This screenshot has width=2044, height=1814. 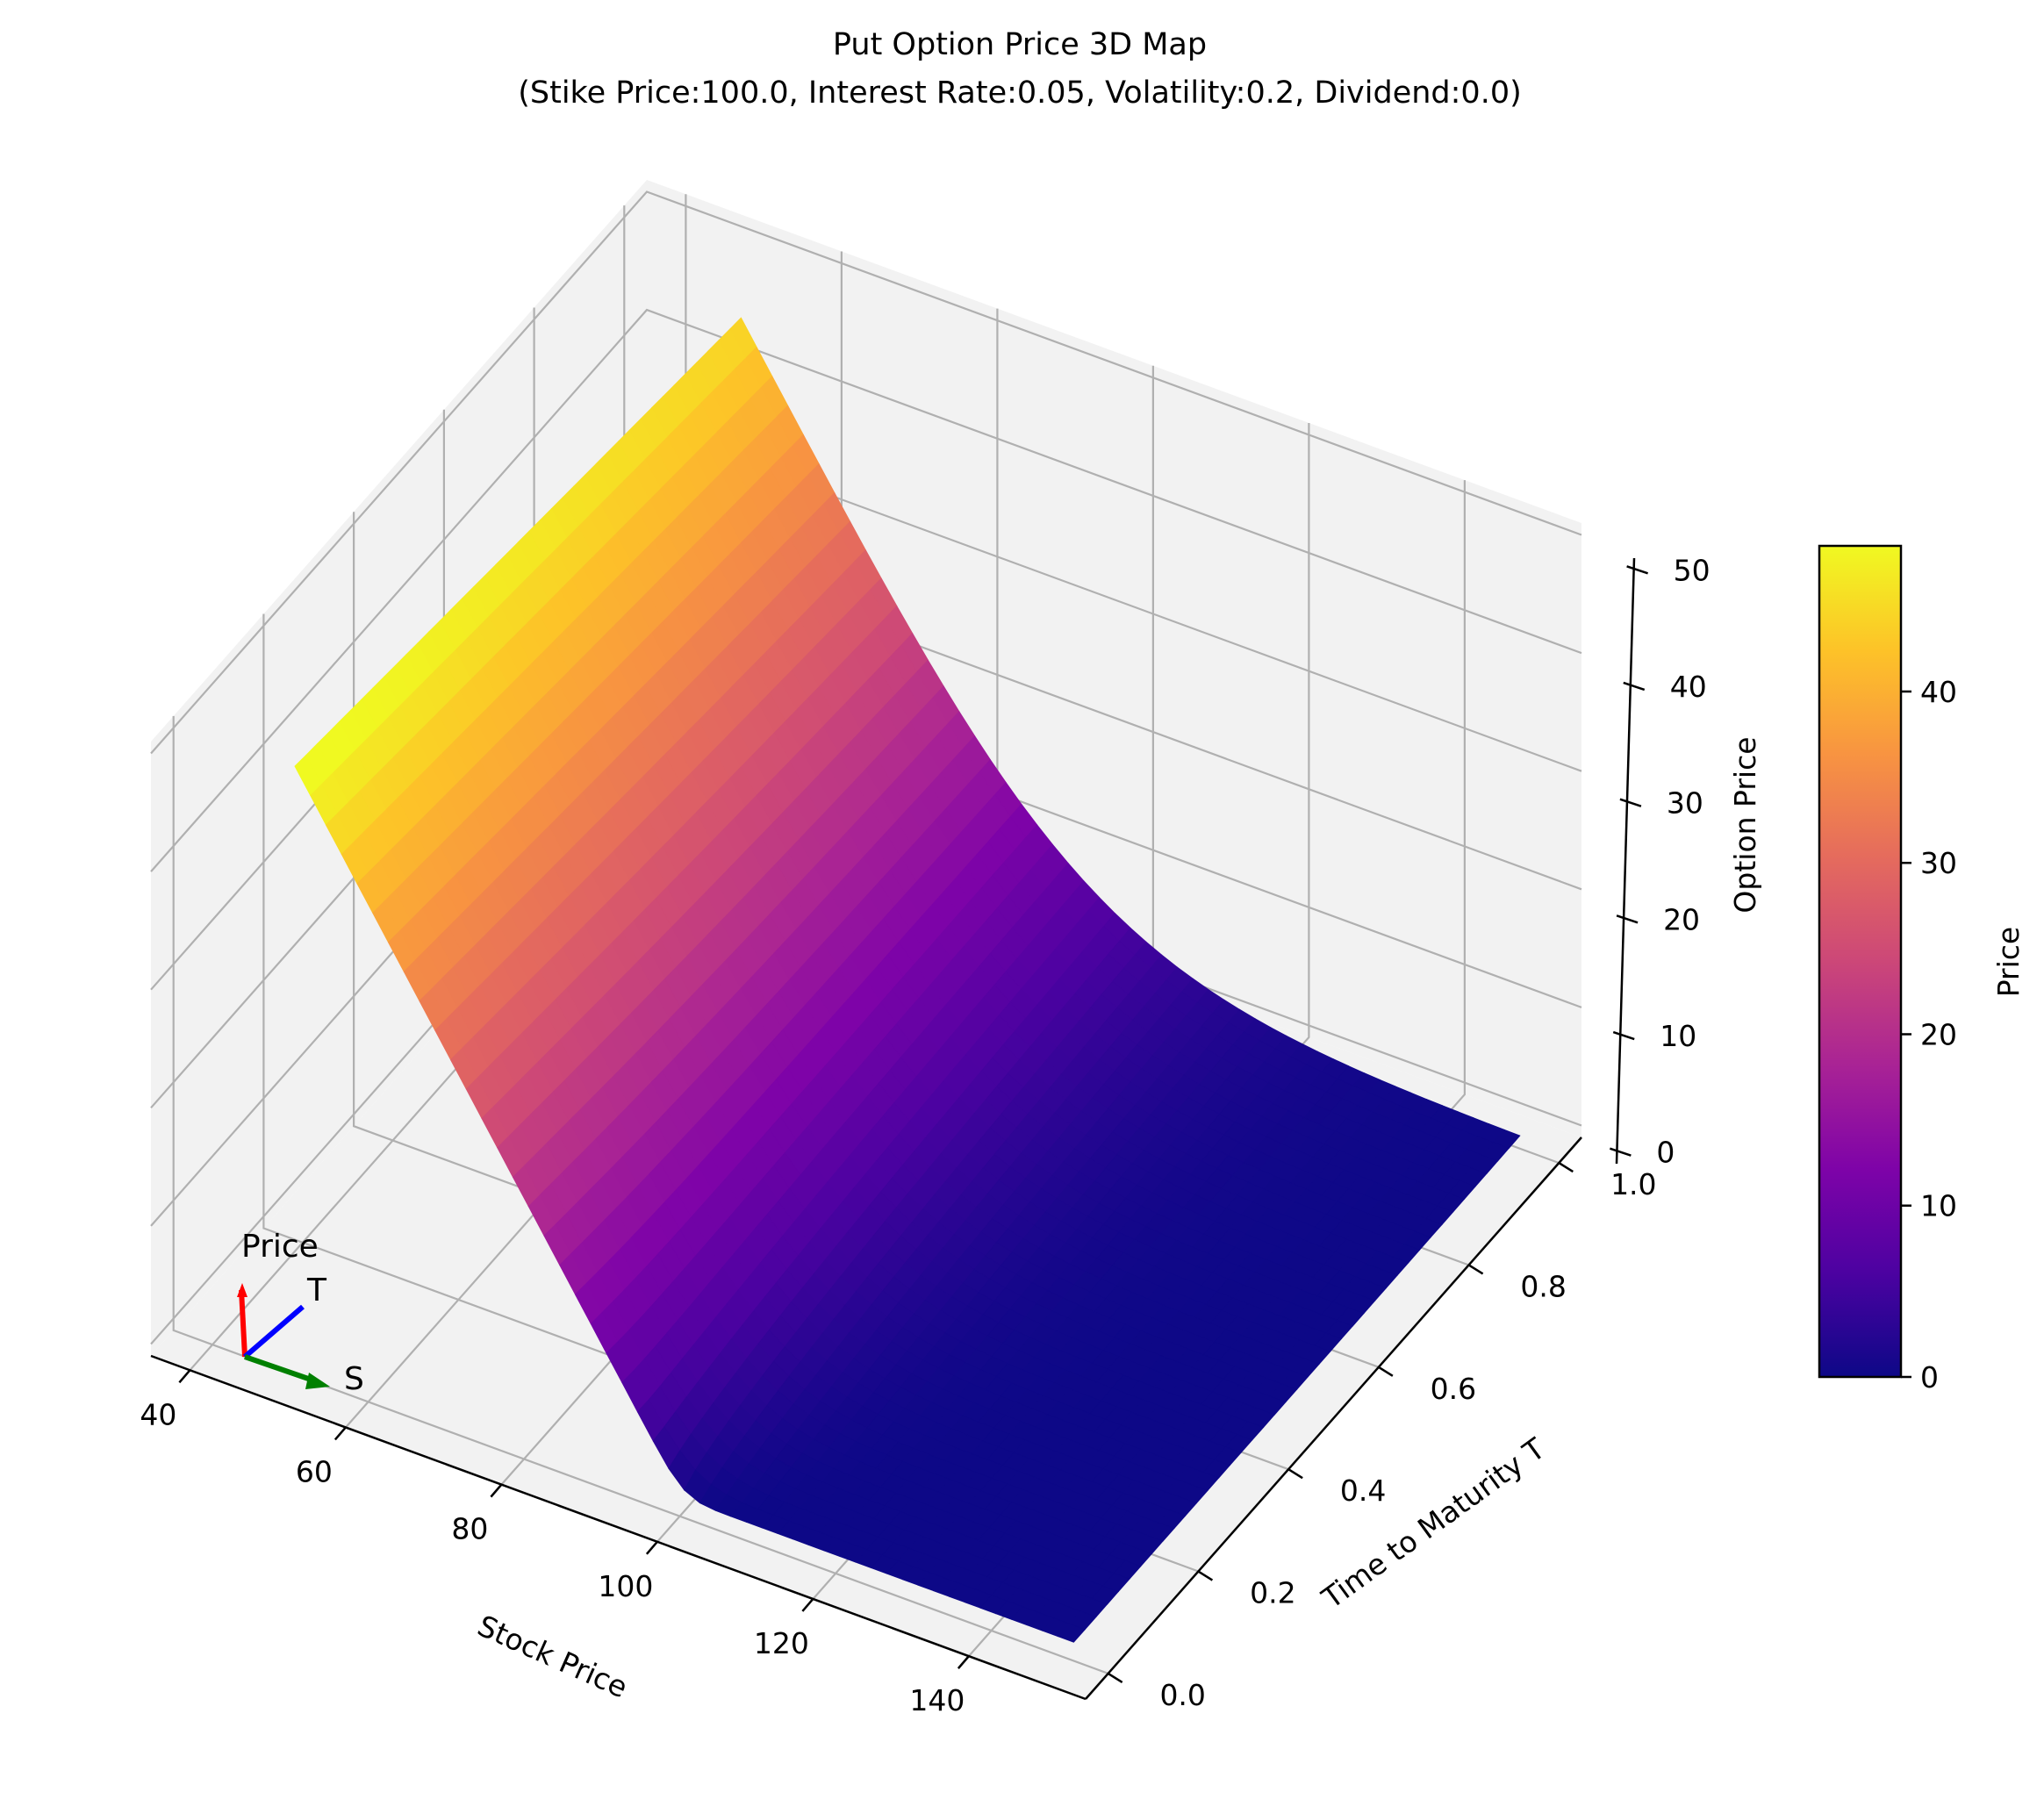 I want to click on y-axis-label: Time to Maturity T, so click(x=1433, y=1523).